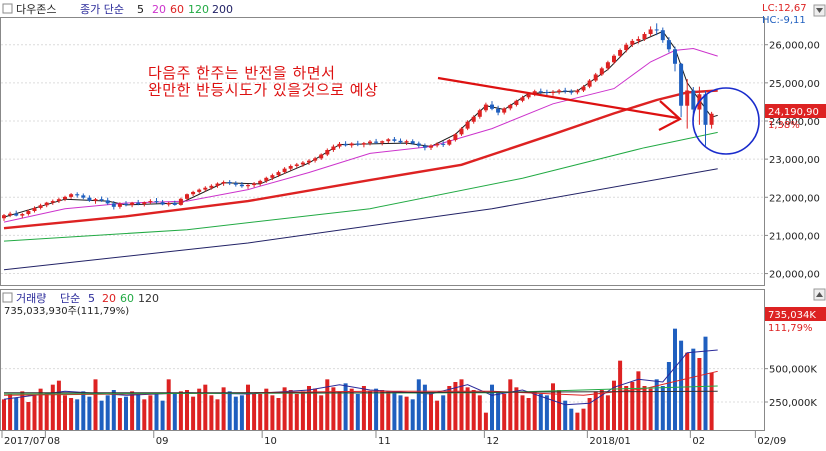 The width and height of the screenshot is (826, 451). I want to click on scroll-down-button, so click(819, 10).